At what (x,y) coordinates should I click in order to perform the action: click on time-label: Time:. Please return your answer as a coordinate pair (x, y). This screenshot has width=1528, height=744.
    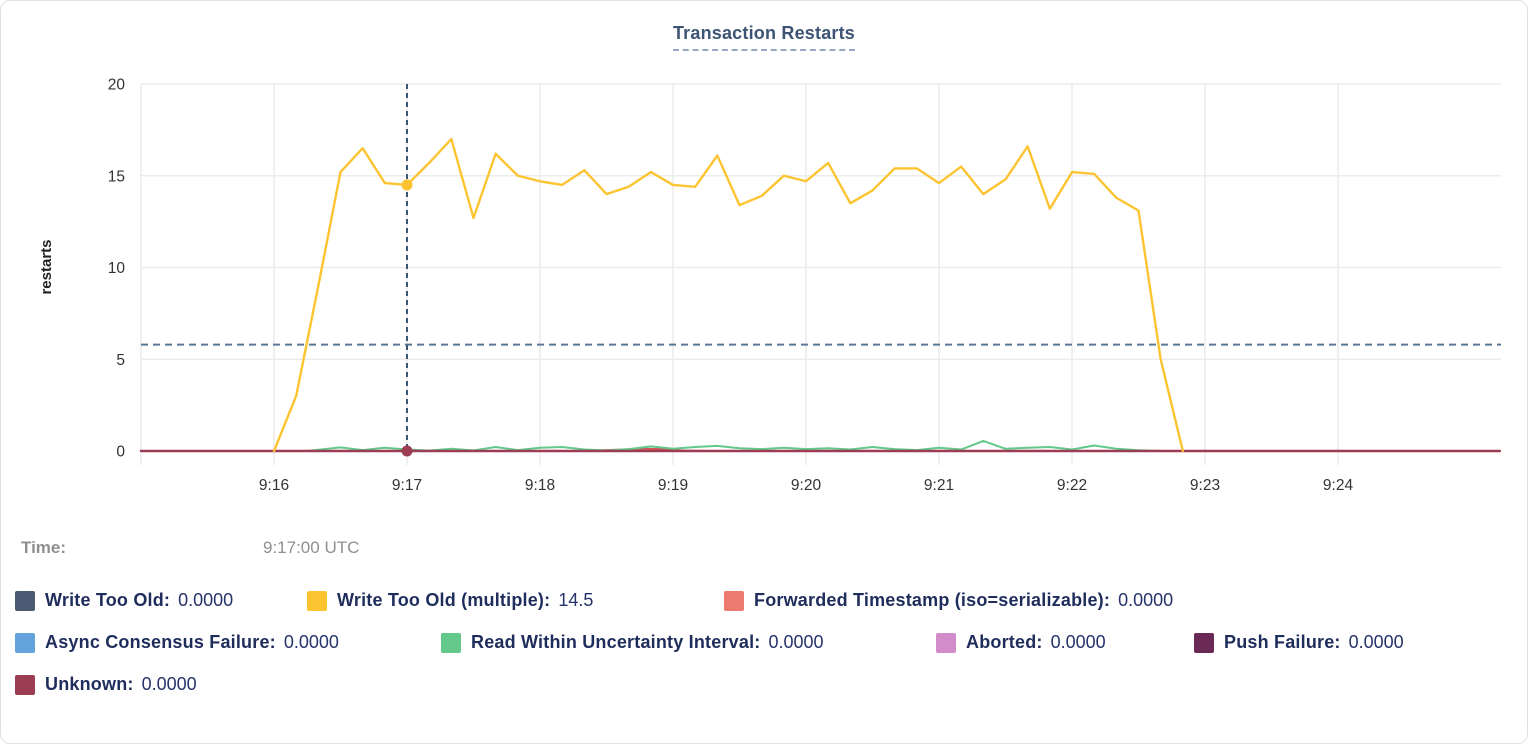
    Looking at the image, I should click on (44, 547).